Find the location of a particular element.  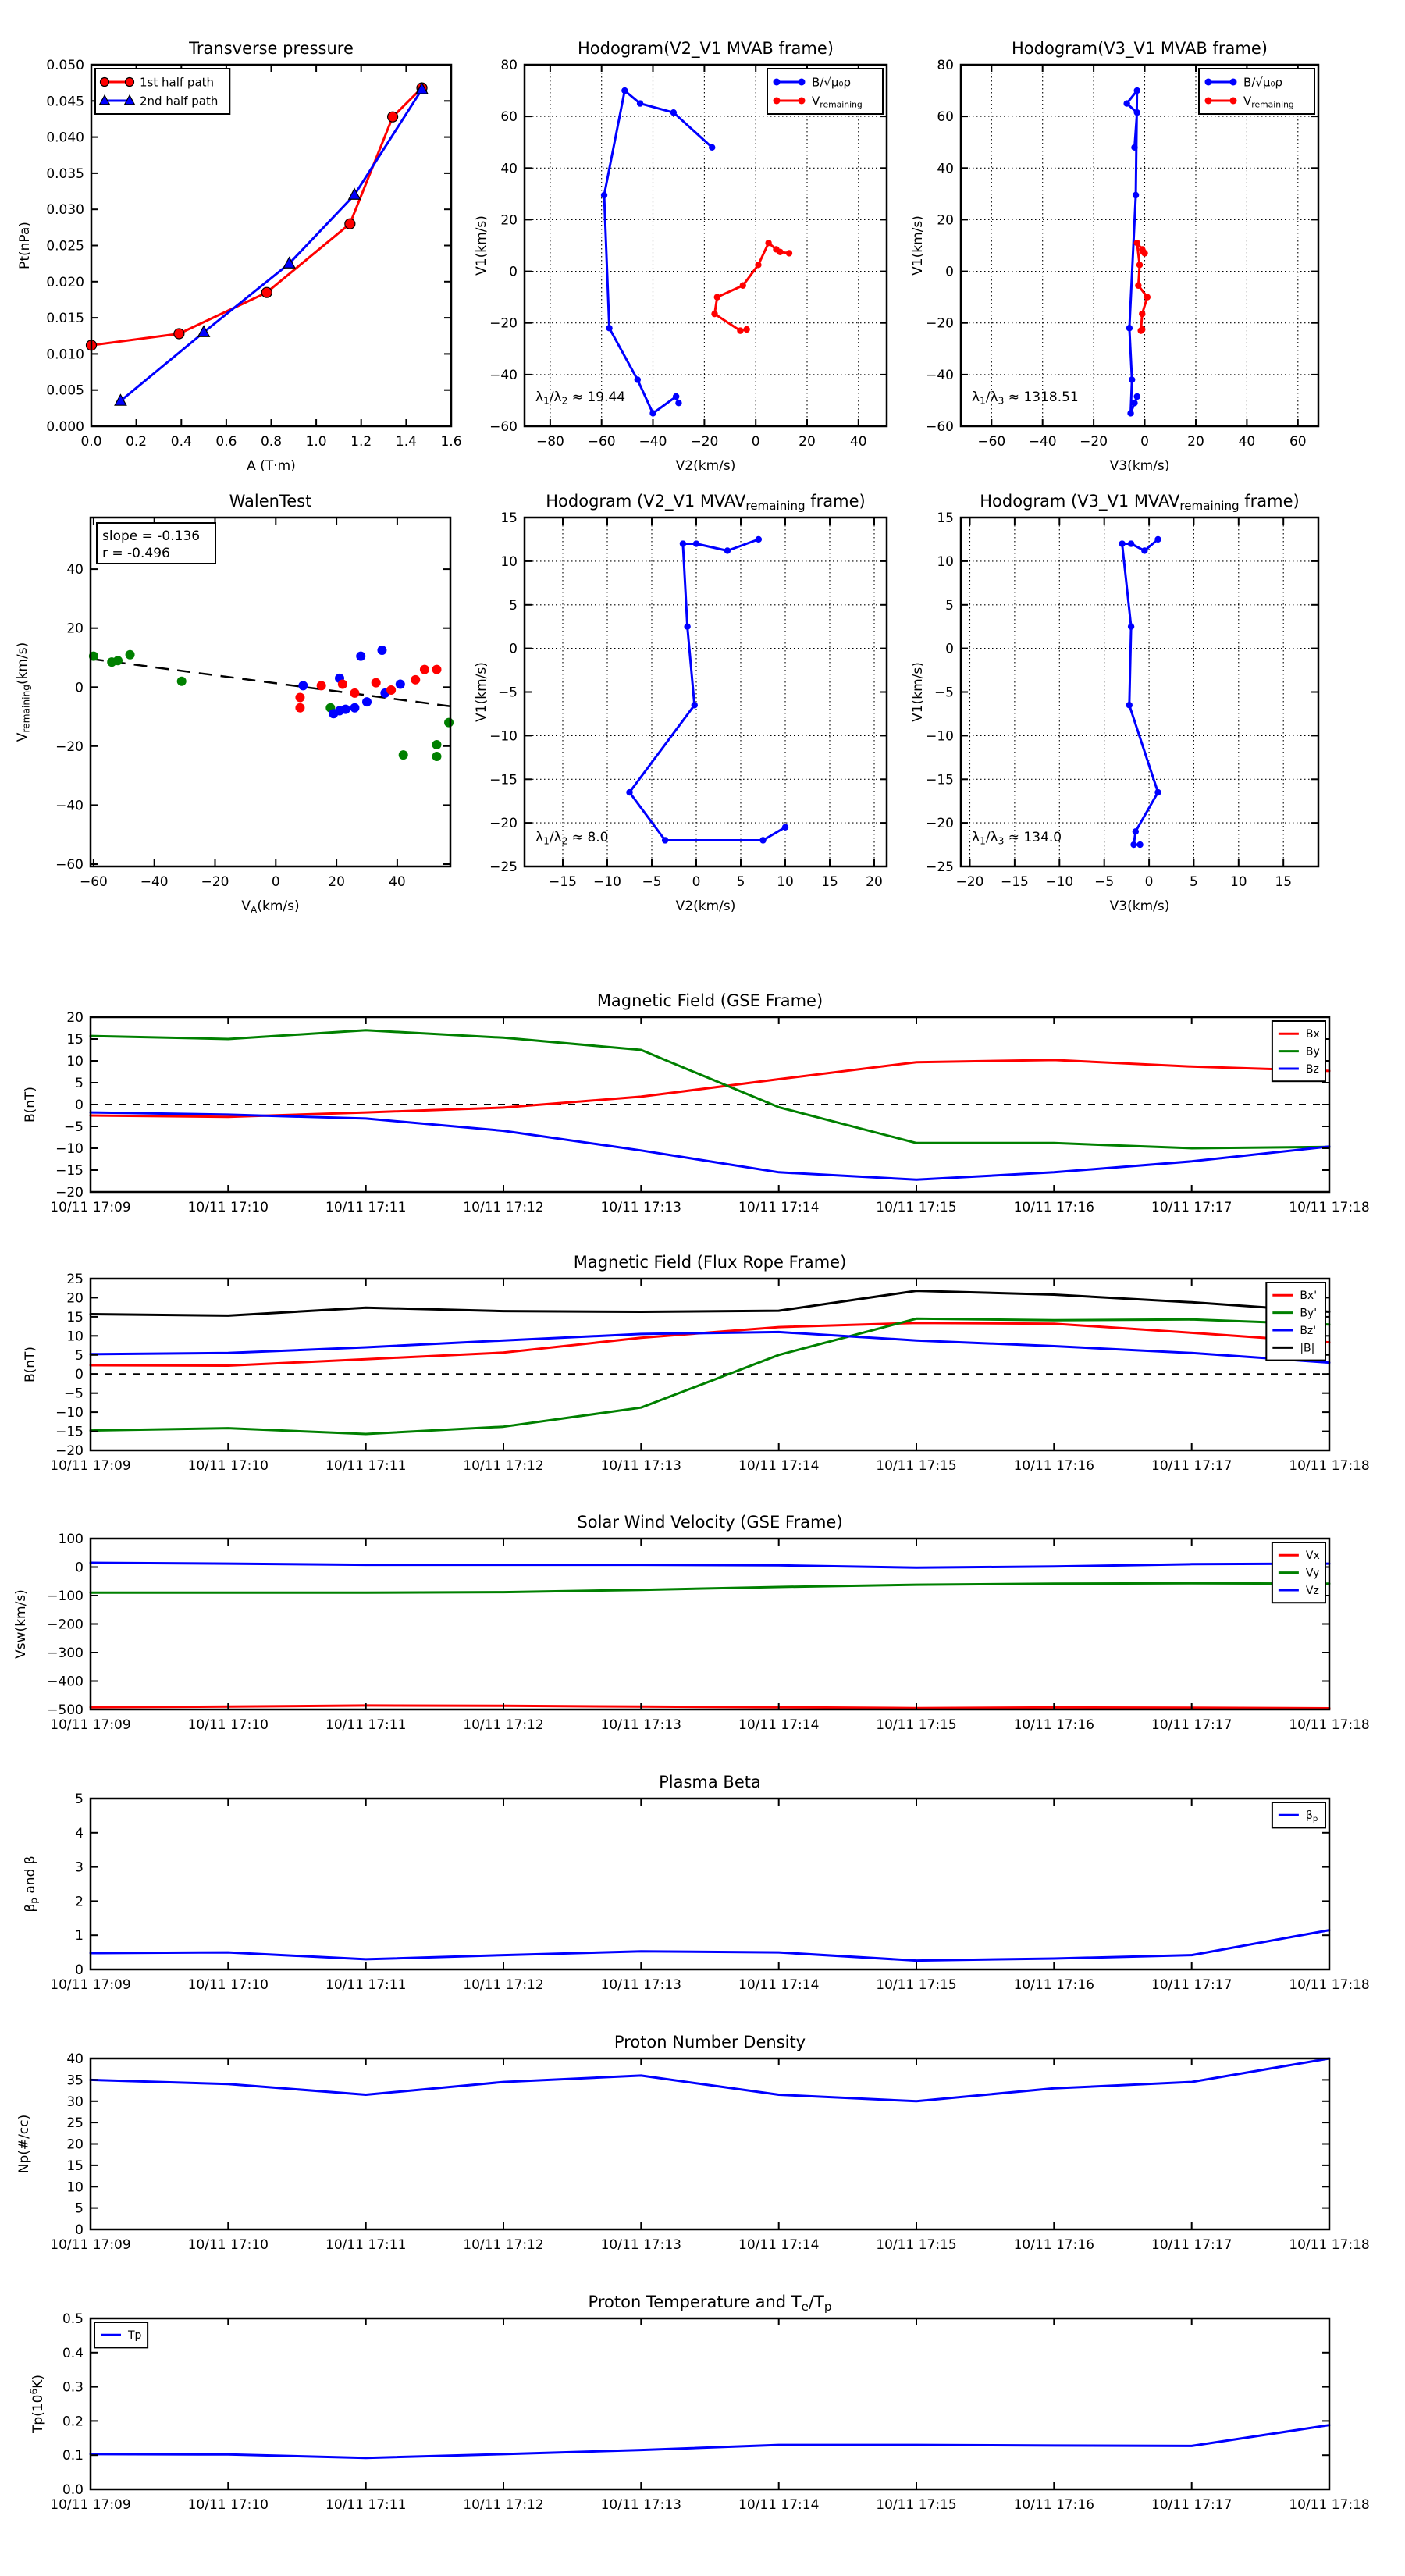

chart-title: Solar Wind Velocity (GSE Frame) is located at coordinates (710, 1522).